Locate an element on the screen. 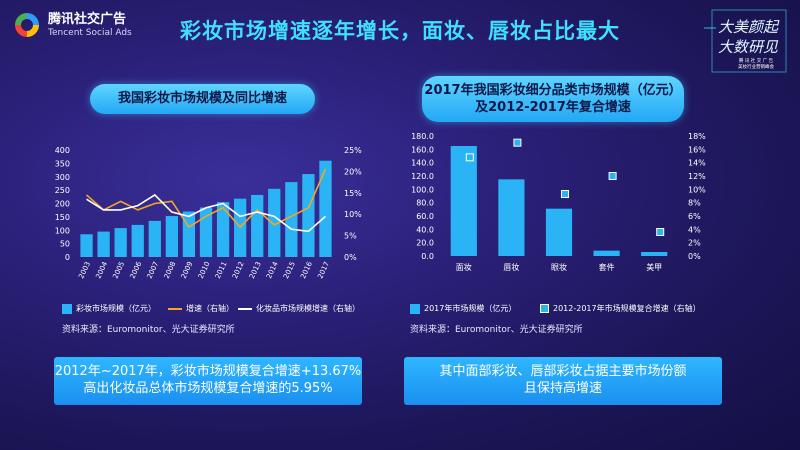 The width and height of the screenshot is (800, 450). legend-cosmetics-label: 化妆品市场规模增速（右轴） is located at coordinates (308, 308).